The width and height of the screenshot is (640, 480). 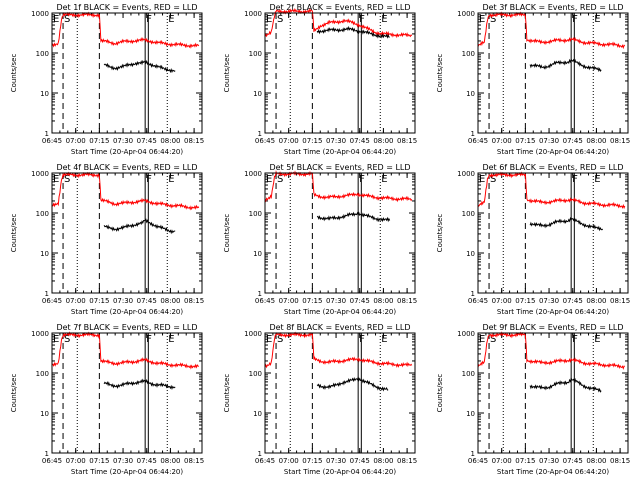 I want to click on chart-title: Det 8f BLACK = Events, RED = LLD, so click(x=339, y=327).